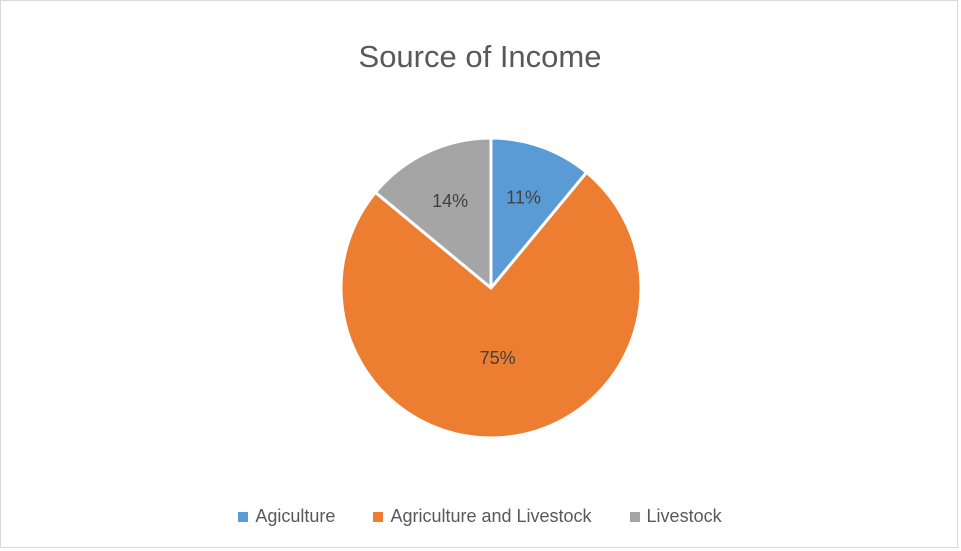 This screenshot has height=551, width=961. What do you see at coordinates (480, 56) in the screenshot?
I see `chart-title: Source of Income` at bounding box center [480, 56].